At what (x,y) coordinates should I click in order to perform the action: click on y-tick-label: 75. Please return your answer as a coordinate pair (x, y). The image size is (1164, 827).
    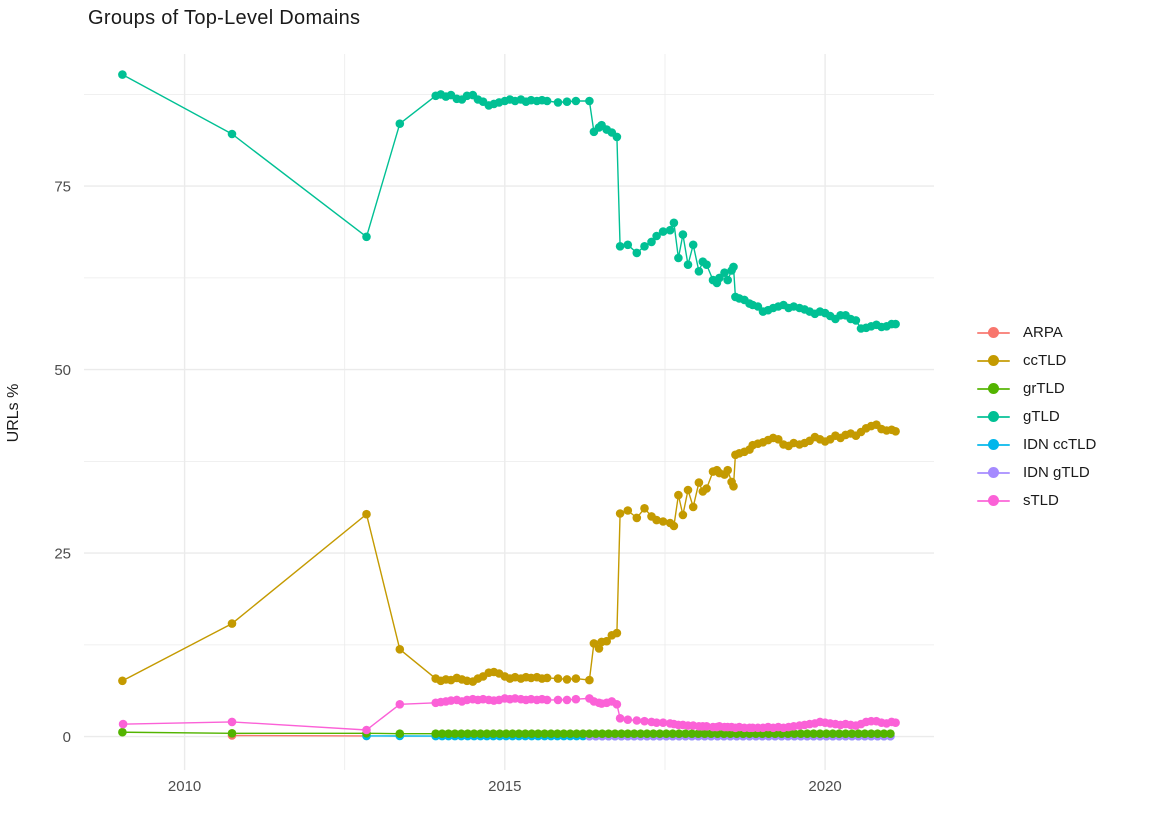
    Looking at the image, I should click on (62, 187).